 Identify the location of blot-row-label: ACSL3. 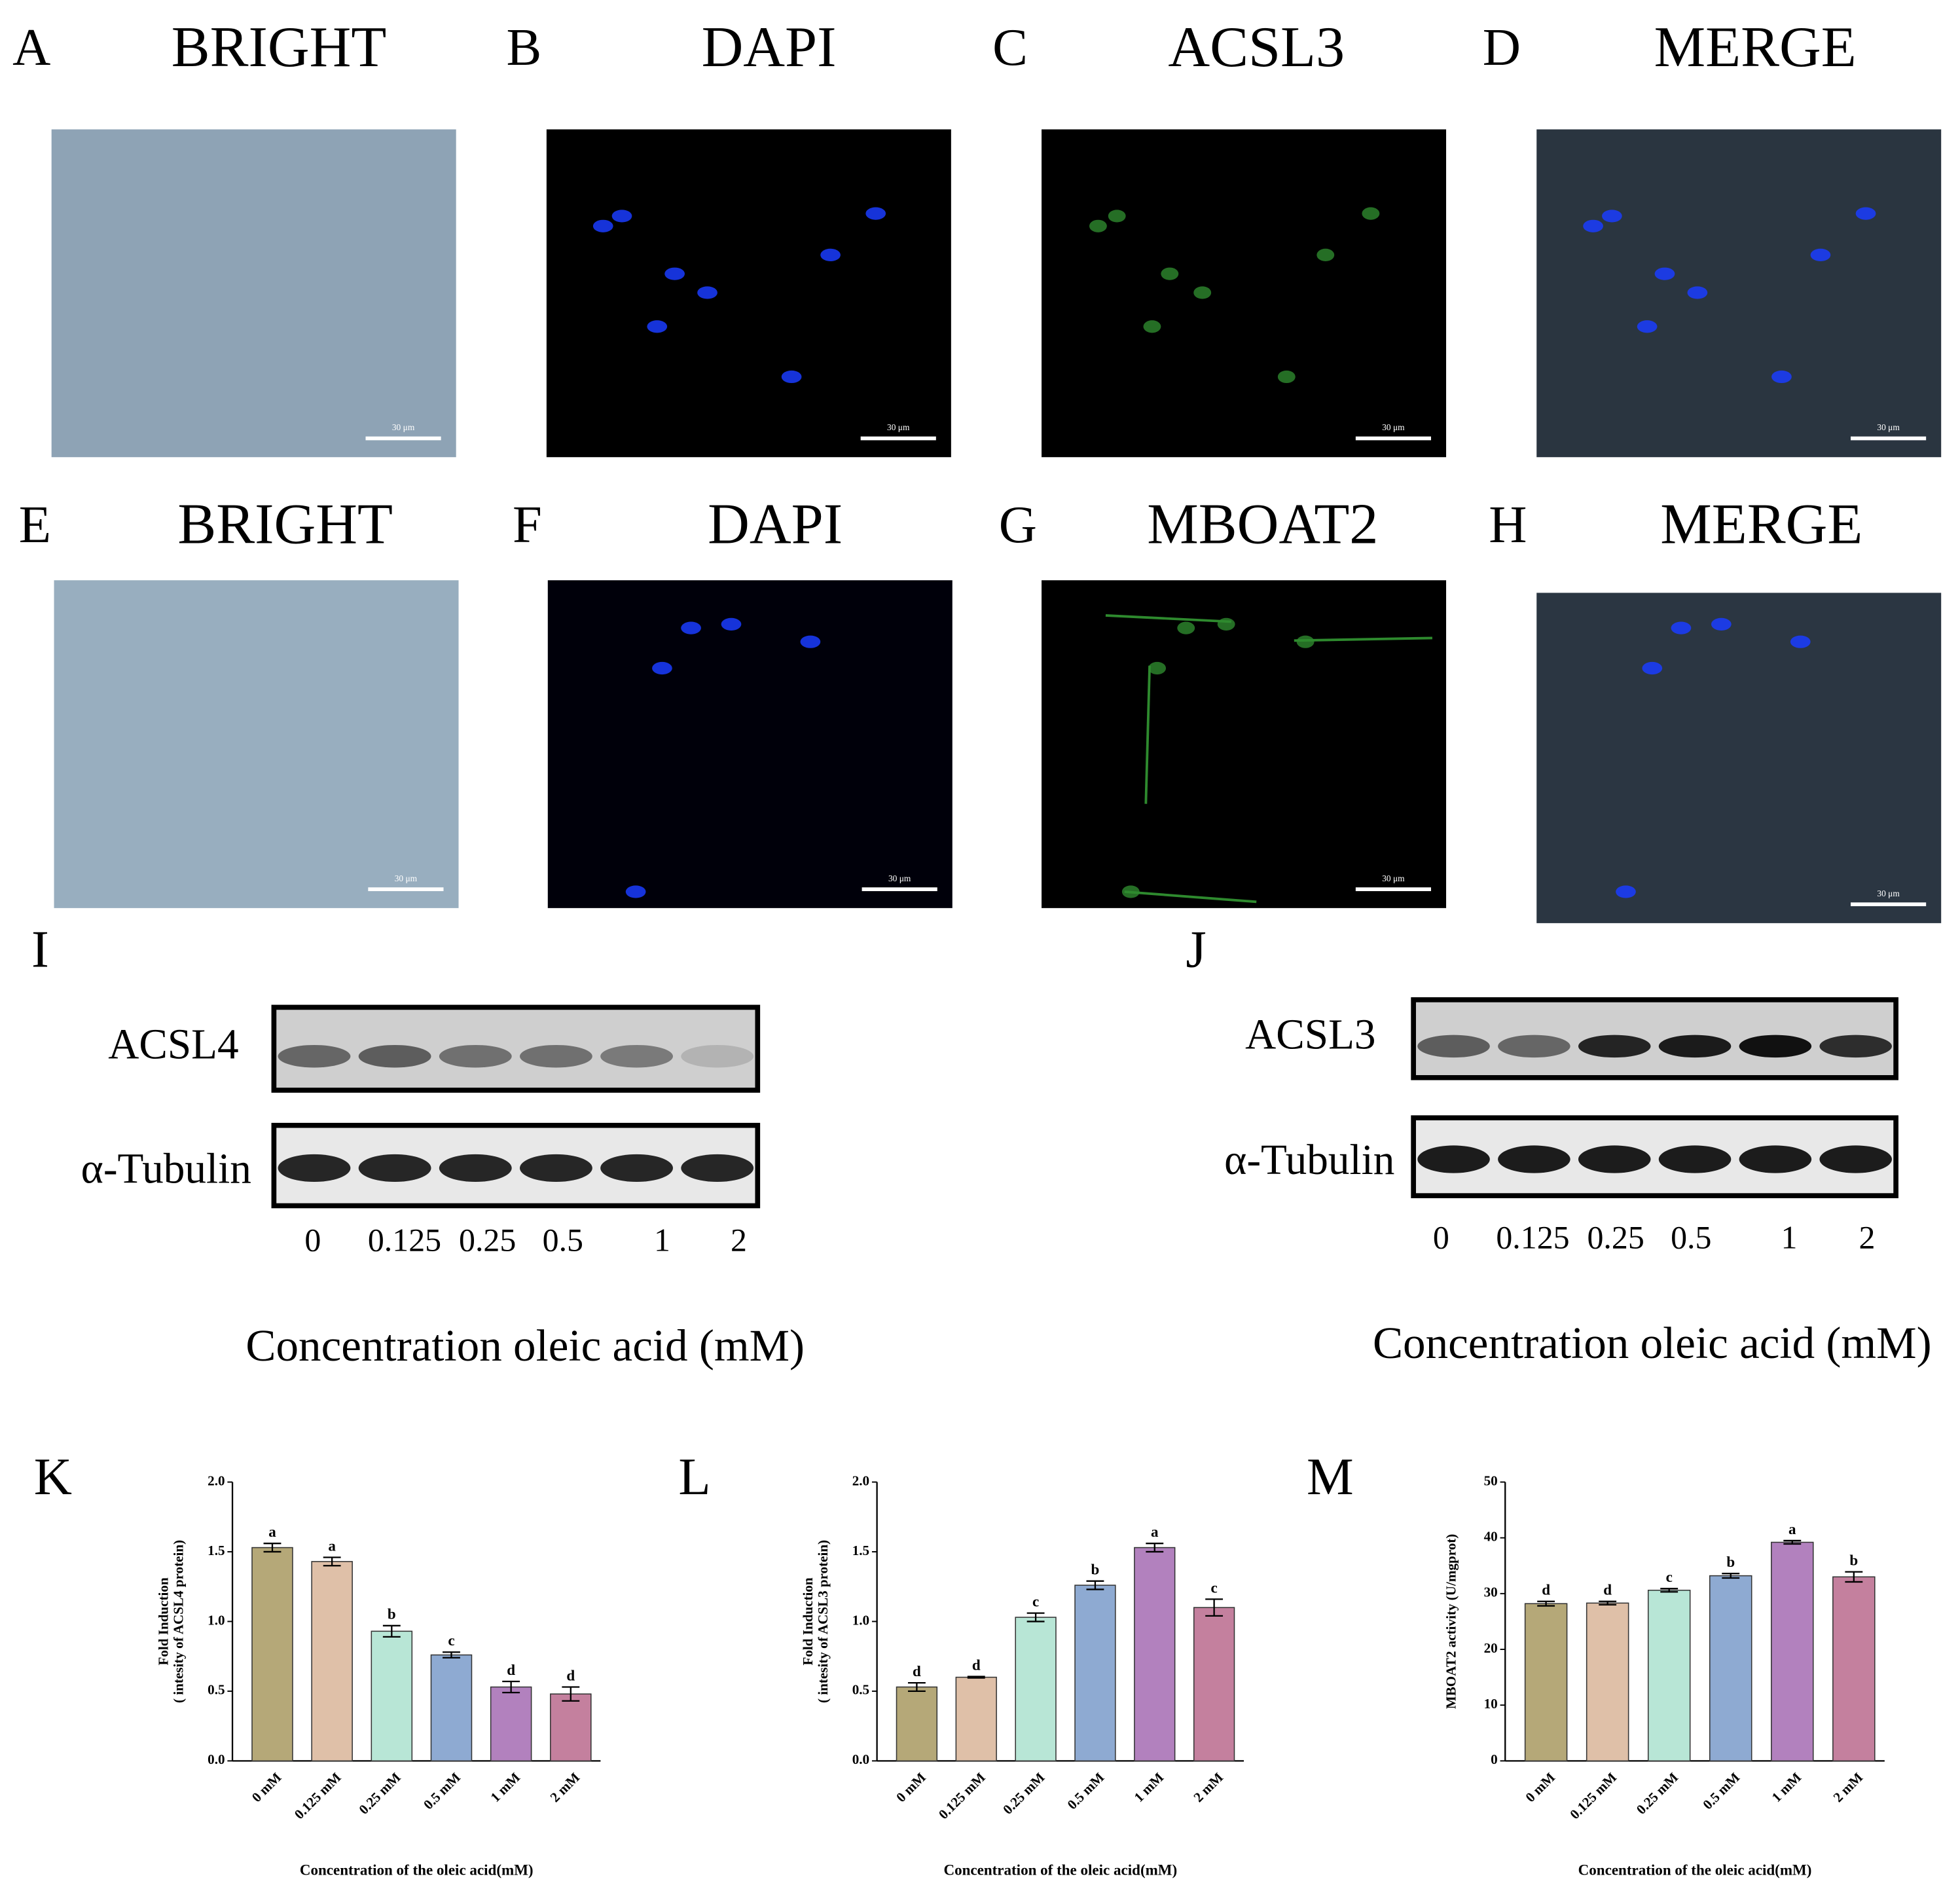
(1310, 1034).